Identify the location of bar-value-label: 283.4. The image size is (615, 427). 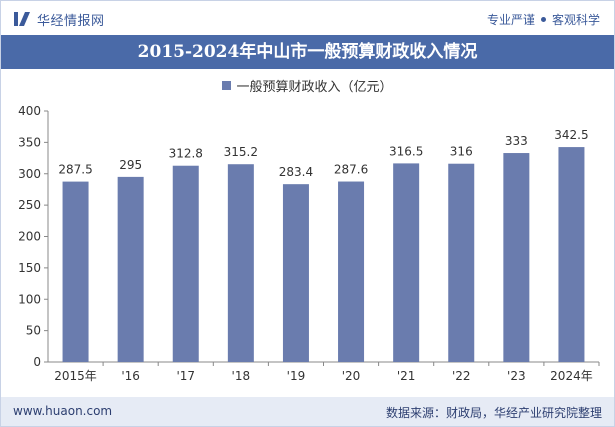
(296, 172).